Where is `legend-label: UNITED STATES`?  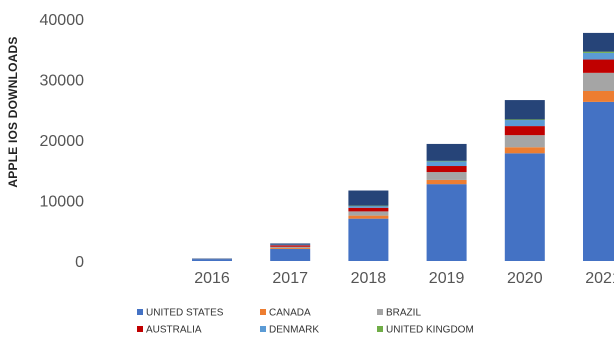 legend-label: UNITED STATES is located at coordinates (185, 313).